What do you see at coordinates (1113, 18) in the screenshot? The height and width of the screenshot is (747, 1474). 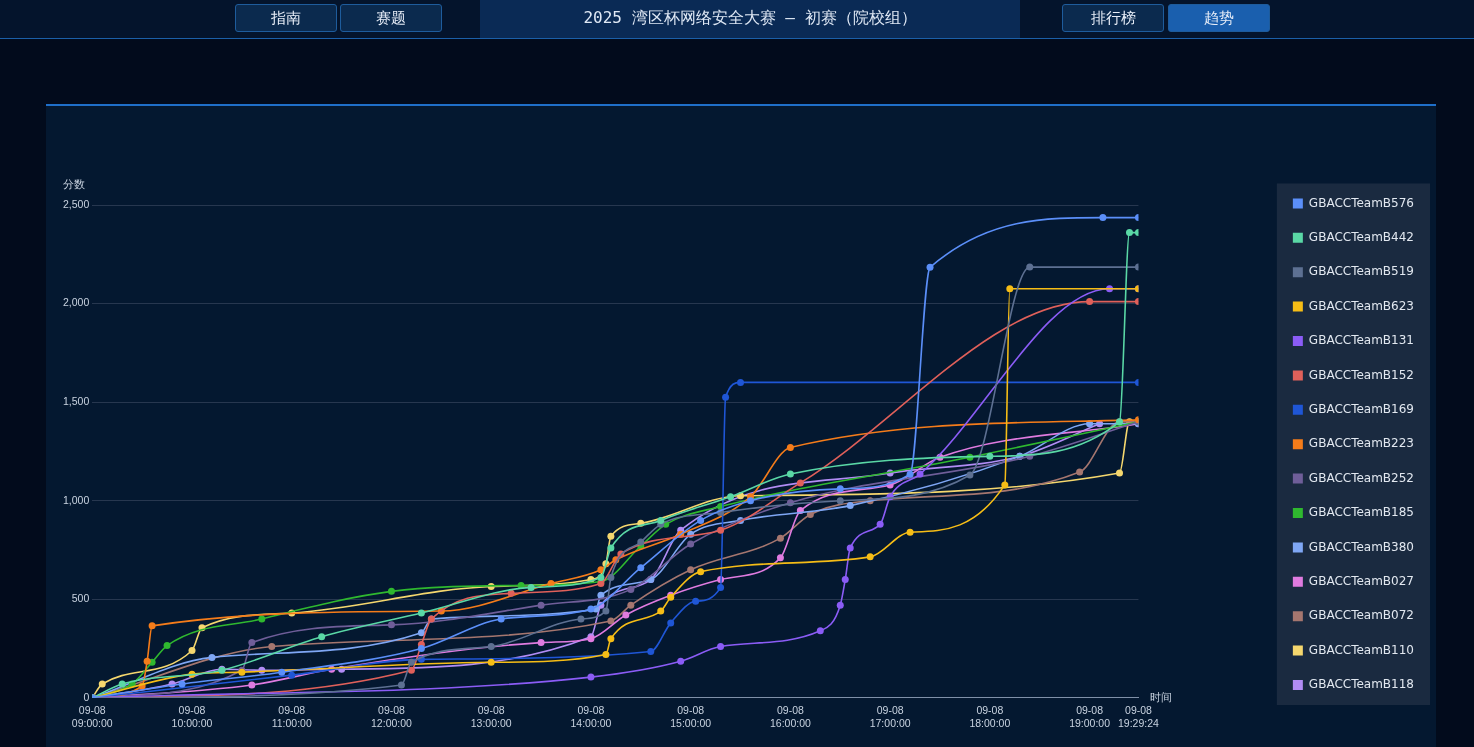 I see `text: 排行榜` at bounding box center [1113, 18].